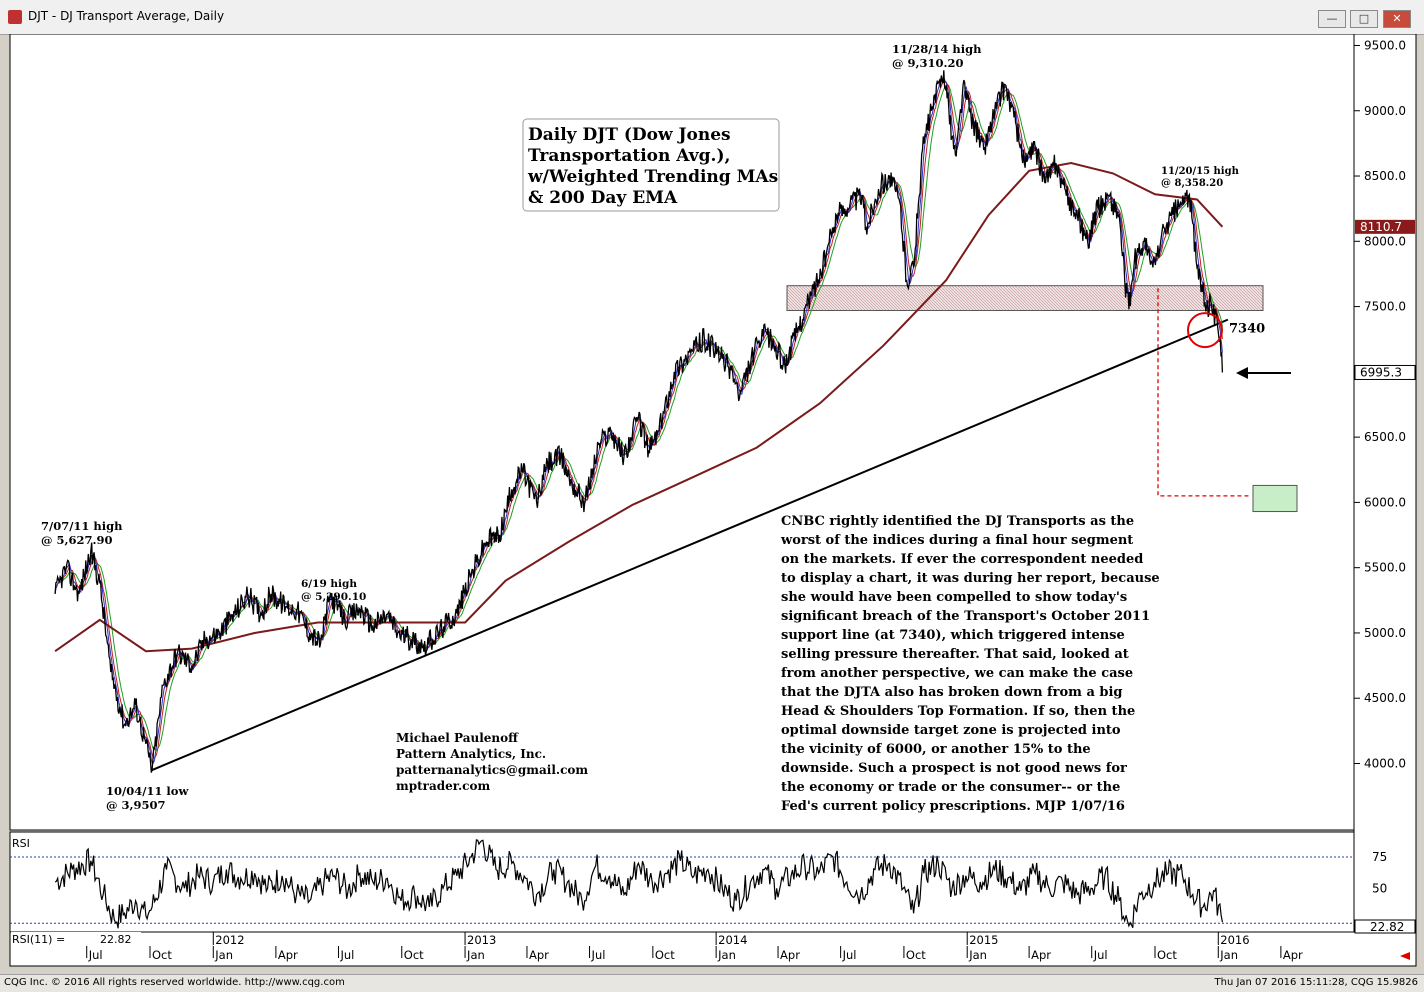 This screenshot has width=1424, height=992. Describe the element at coordinates (638, 884) in the screenshot. I see `rsi-line` at that location.